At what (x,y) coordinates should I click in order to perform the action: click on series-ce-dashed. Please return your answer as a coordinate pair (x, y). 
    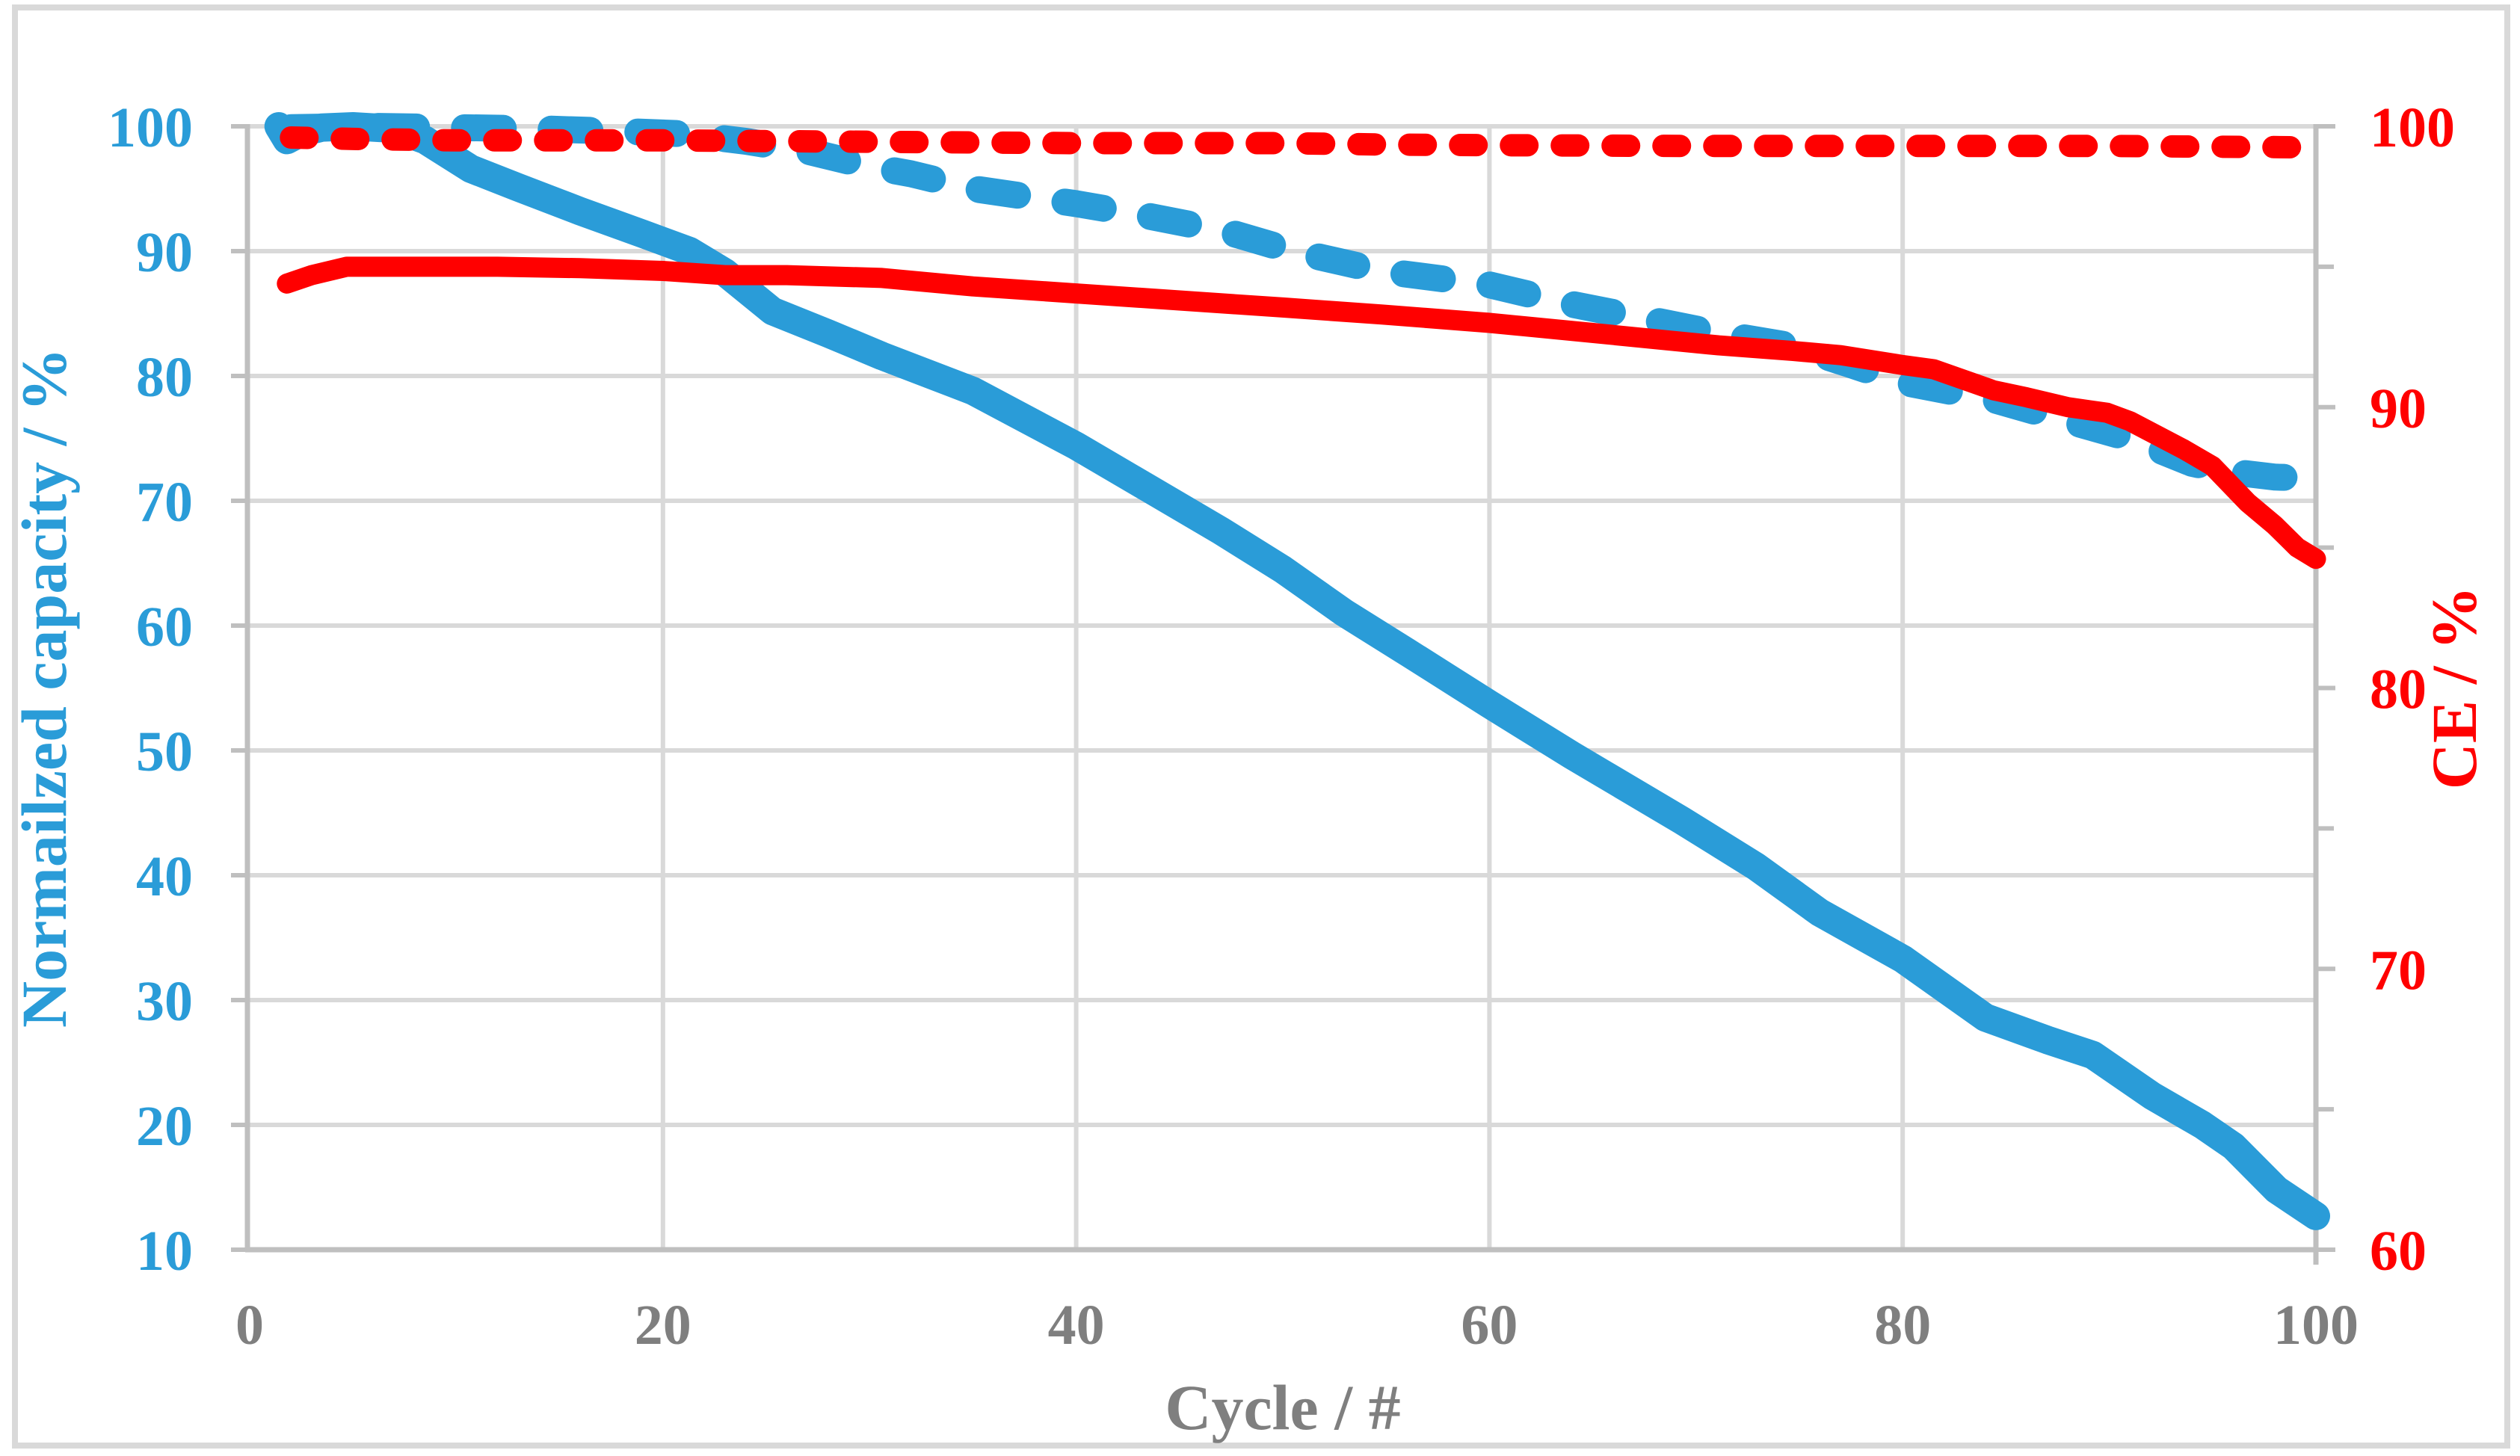
    Looking at the image, I should click on (1303, 142).